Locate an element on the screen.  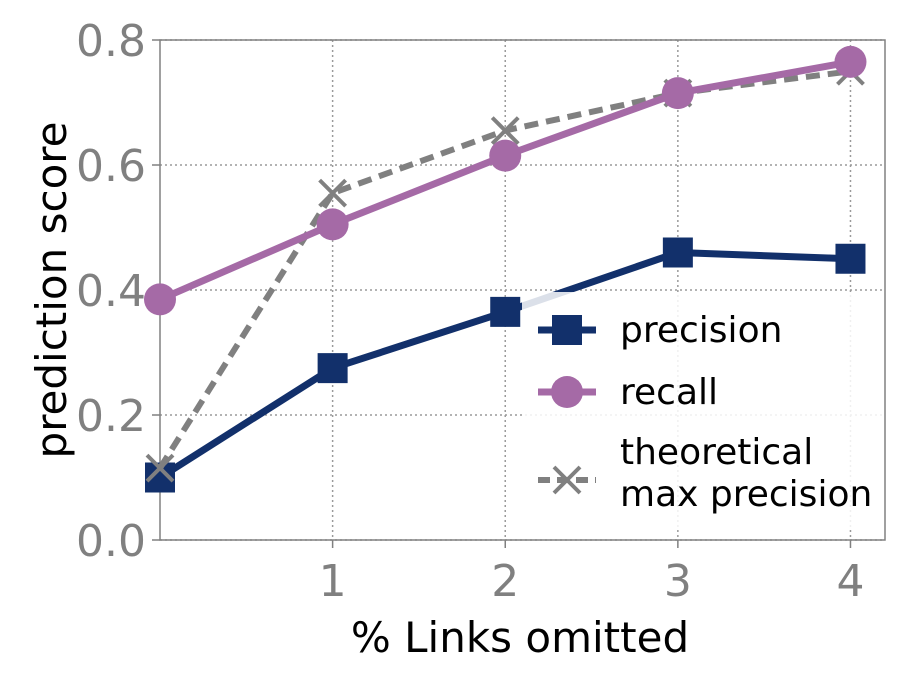
legend-label: theoretical max precision is located at coordinates (746, 473).